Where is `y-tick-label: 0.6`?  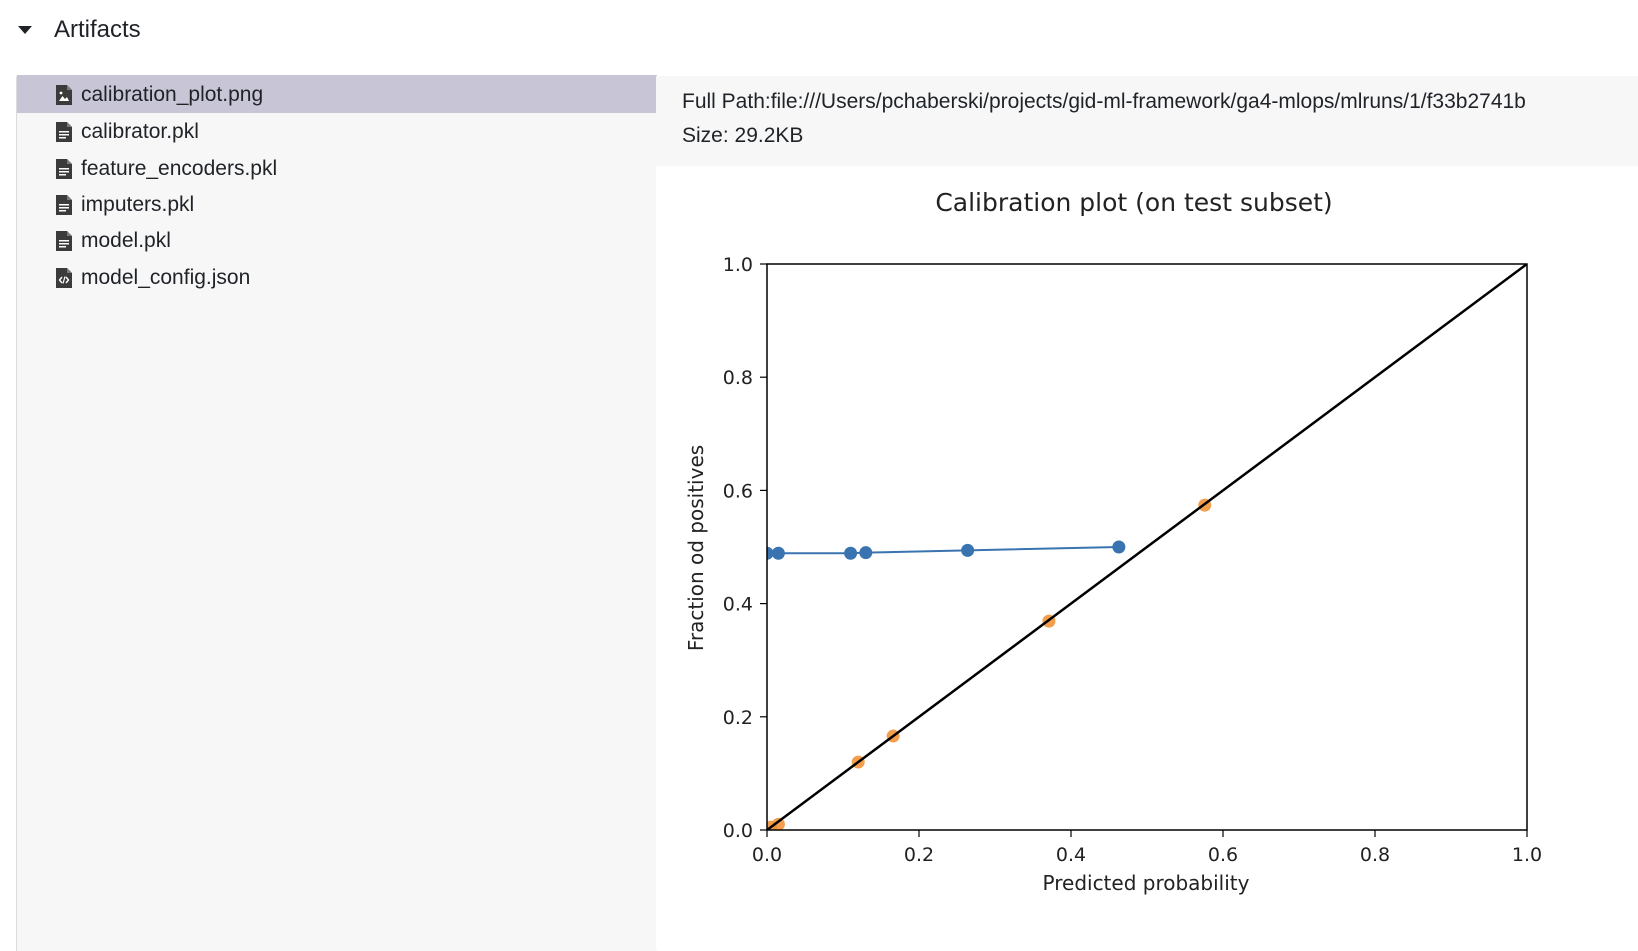
y-tick-label: 0.6 is located at coordinates (738, 491).